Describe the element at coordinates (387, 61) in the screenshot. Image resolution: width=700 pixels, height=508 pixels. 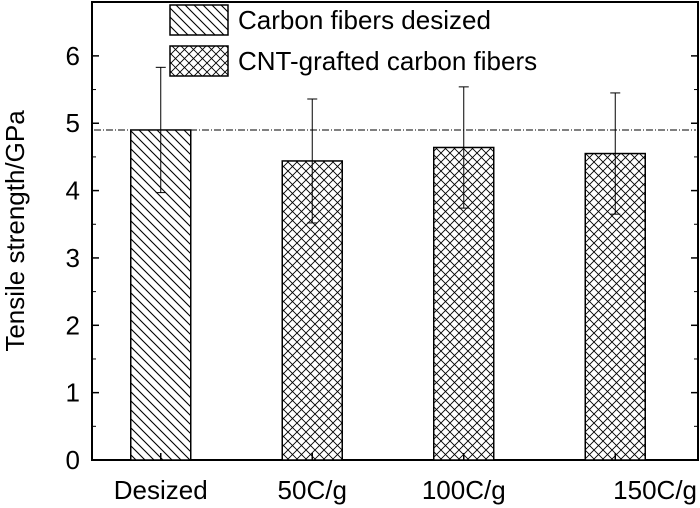
I see `legend-label-cnt-grafted: CNT-grafted carbon fibers` at that location.